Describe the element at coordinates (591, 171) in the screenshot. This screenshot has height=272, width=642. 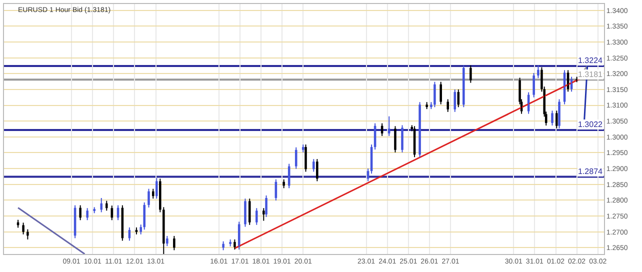
I see `ref-line-label: 1.2874` at that location.